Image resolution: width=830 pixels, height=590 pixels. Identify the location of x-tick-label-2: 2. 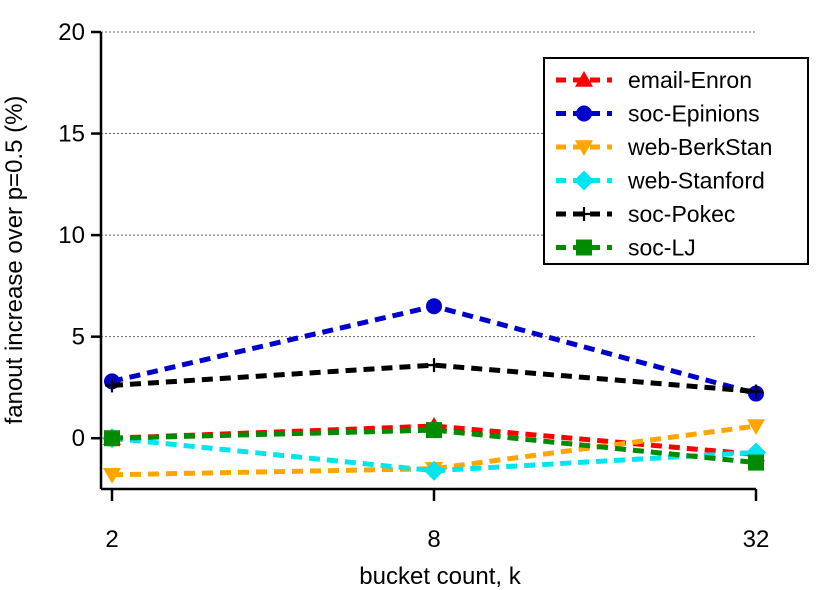
(111, 539).